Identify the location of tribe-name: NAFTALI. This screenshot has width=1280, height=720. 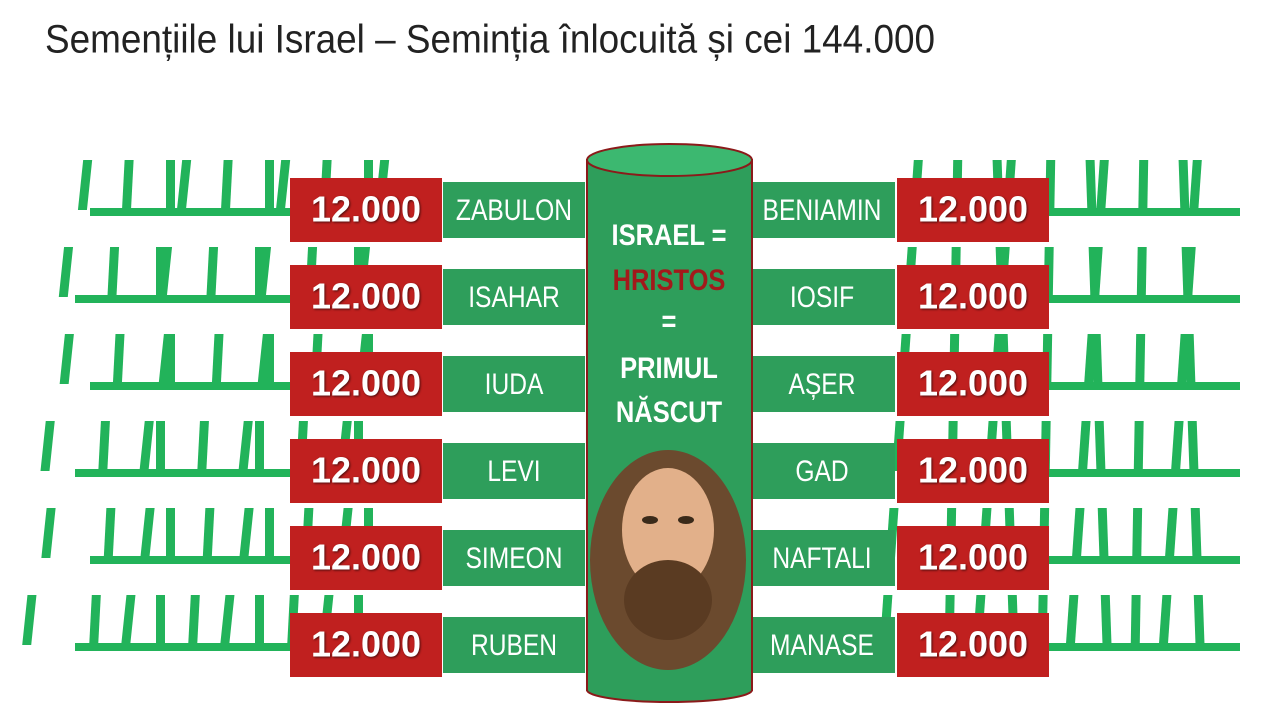
(821, 558).